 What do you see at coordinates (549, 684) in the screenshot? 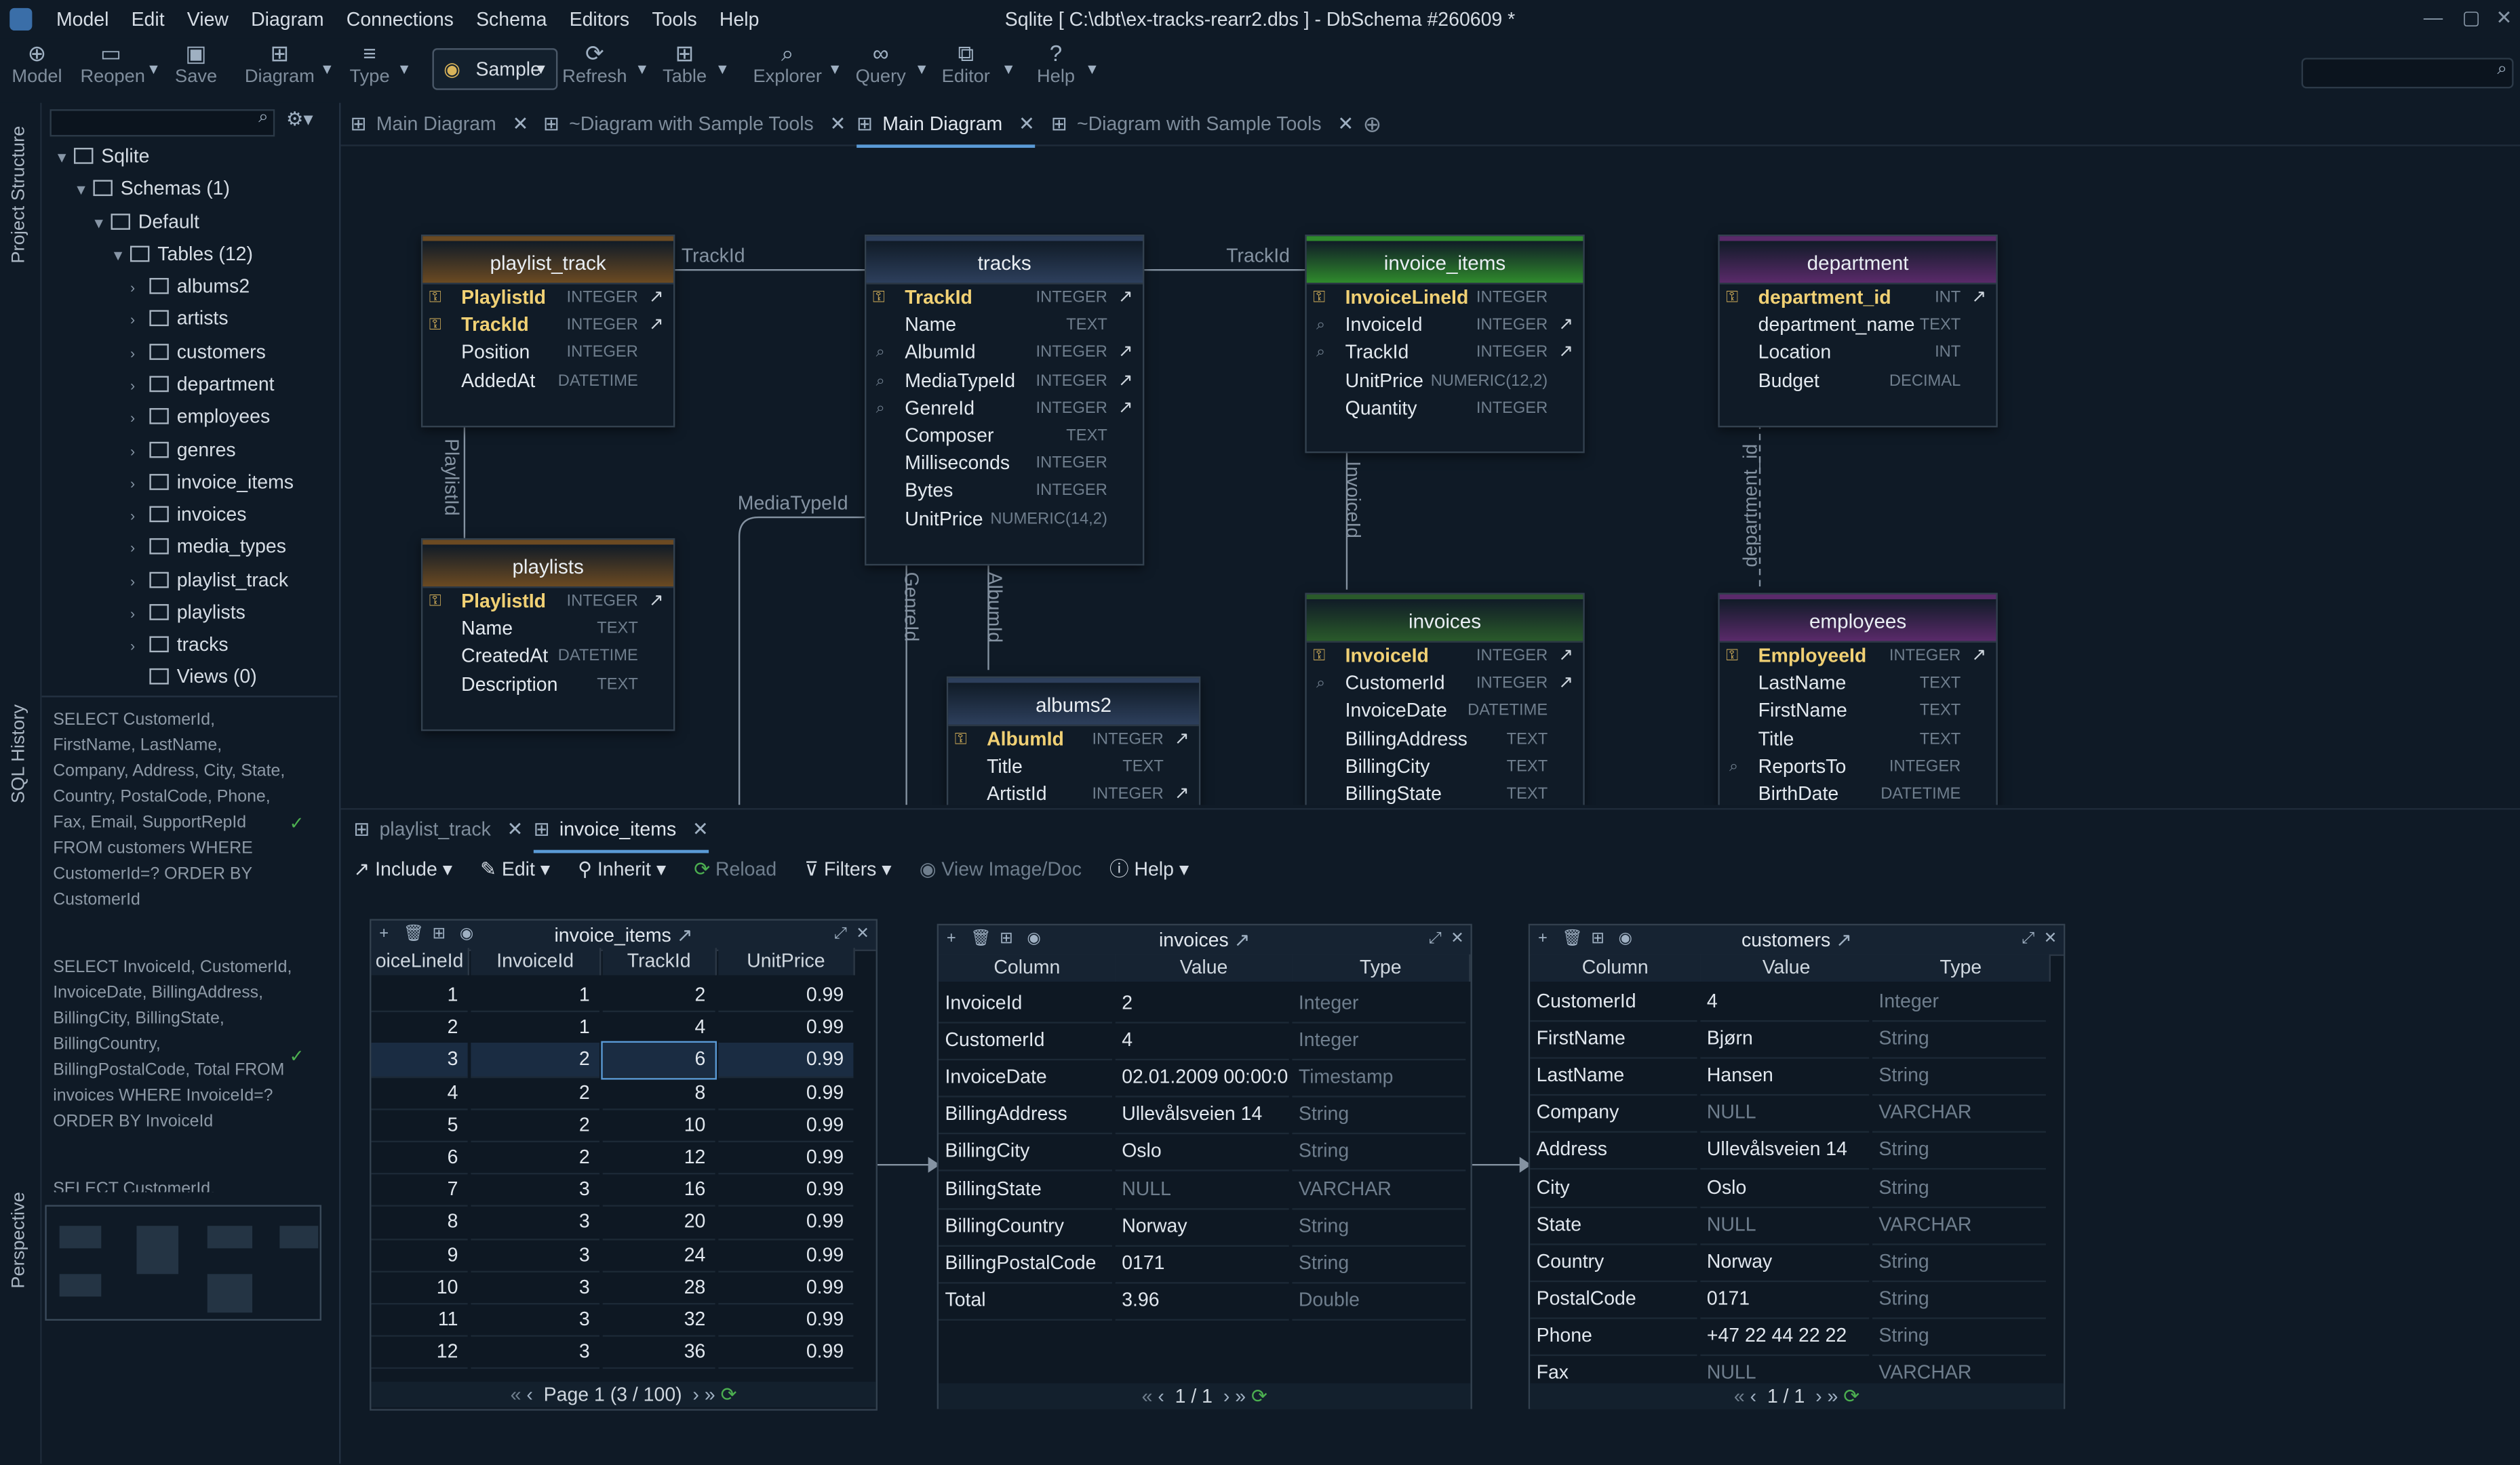
I see `entity-column: Description TEXT` at bounding box center [549, 684].